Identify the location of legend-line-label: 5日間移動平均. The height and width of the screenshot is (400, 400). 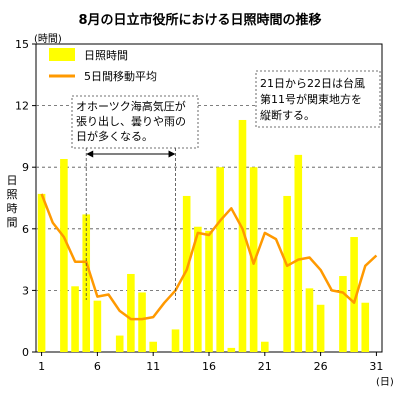
(120, 76).